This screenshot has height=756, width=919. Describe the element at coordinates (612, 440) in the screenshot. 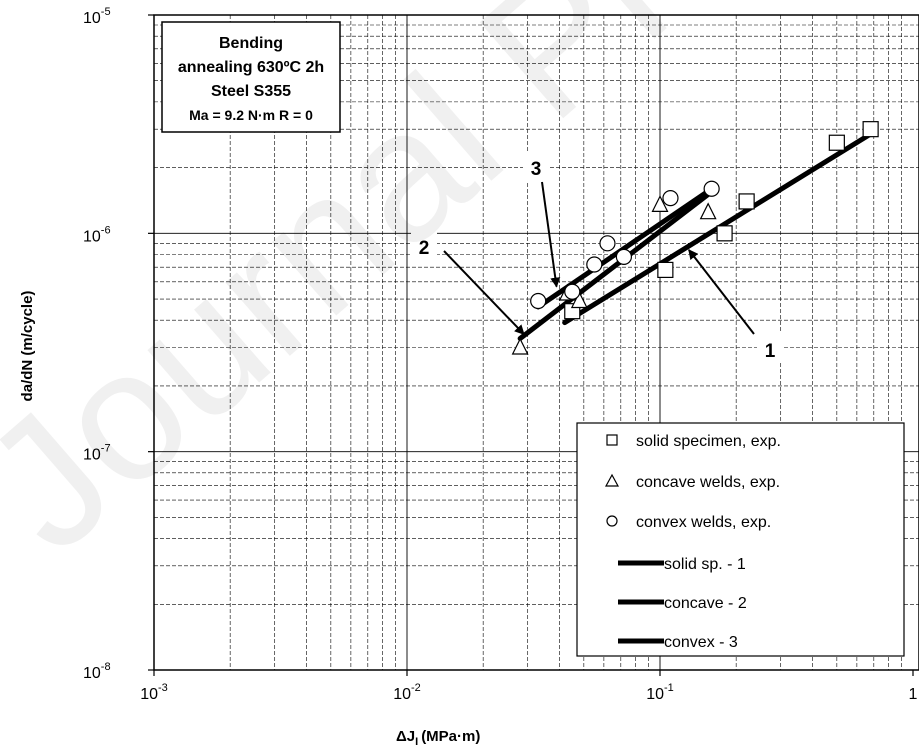

I see `legend-square-symbol` at that location.